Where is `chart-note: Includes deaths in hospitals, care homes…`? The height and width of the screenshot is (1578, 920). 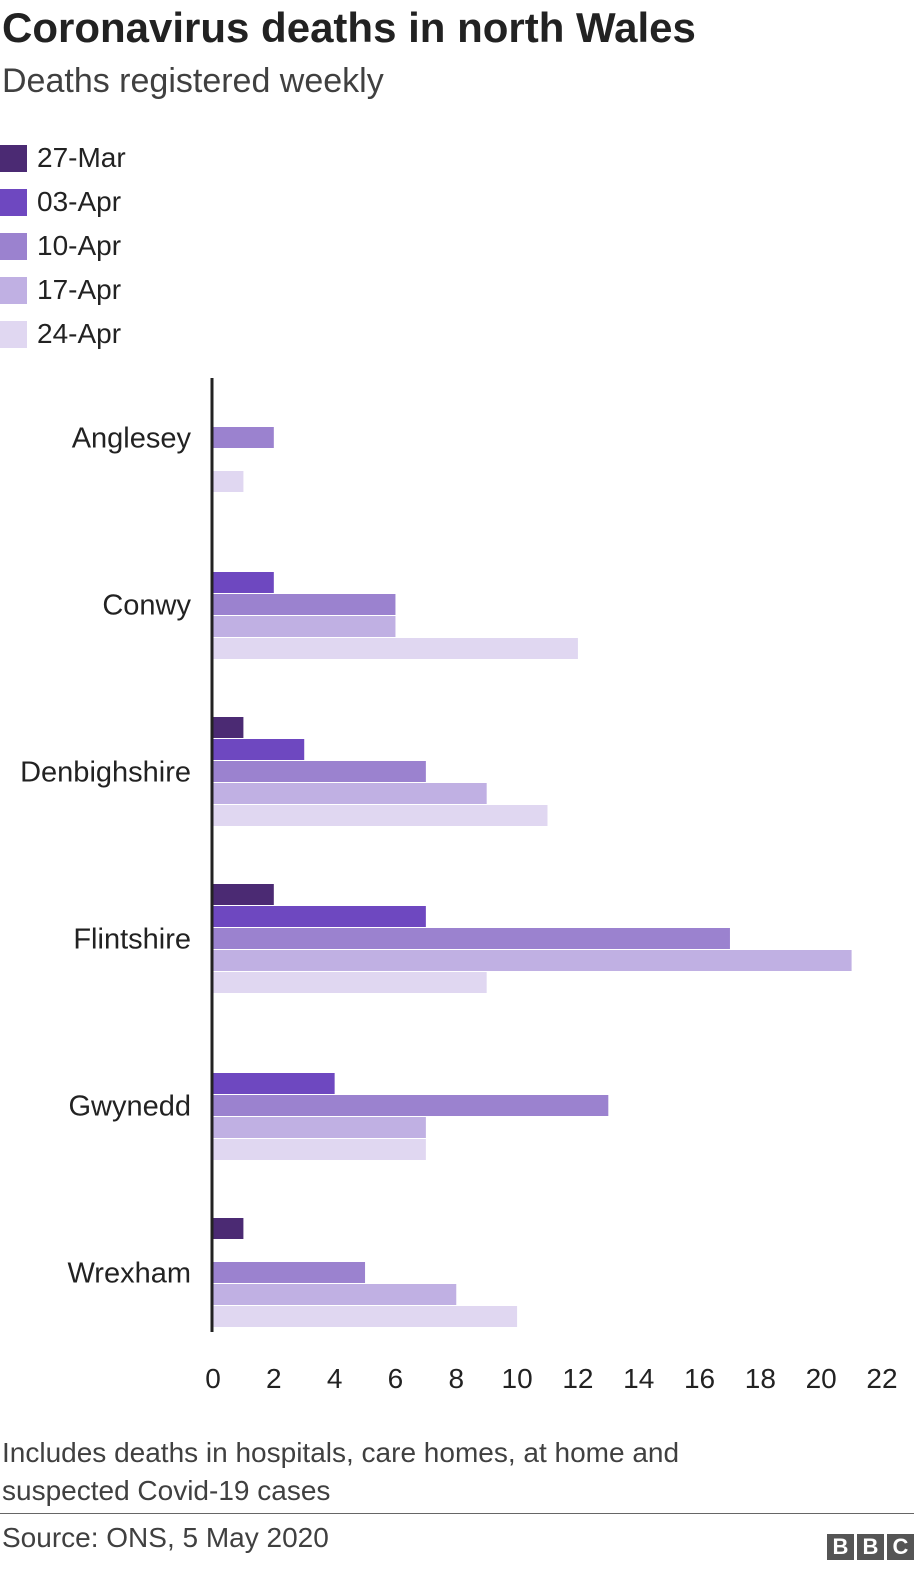
chart-note: Includes deaths in hospitals, care homes… is located at coordinates (341, 1471).